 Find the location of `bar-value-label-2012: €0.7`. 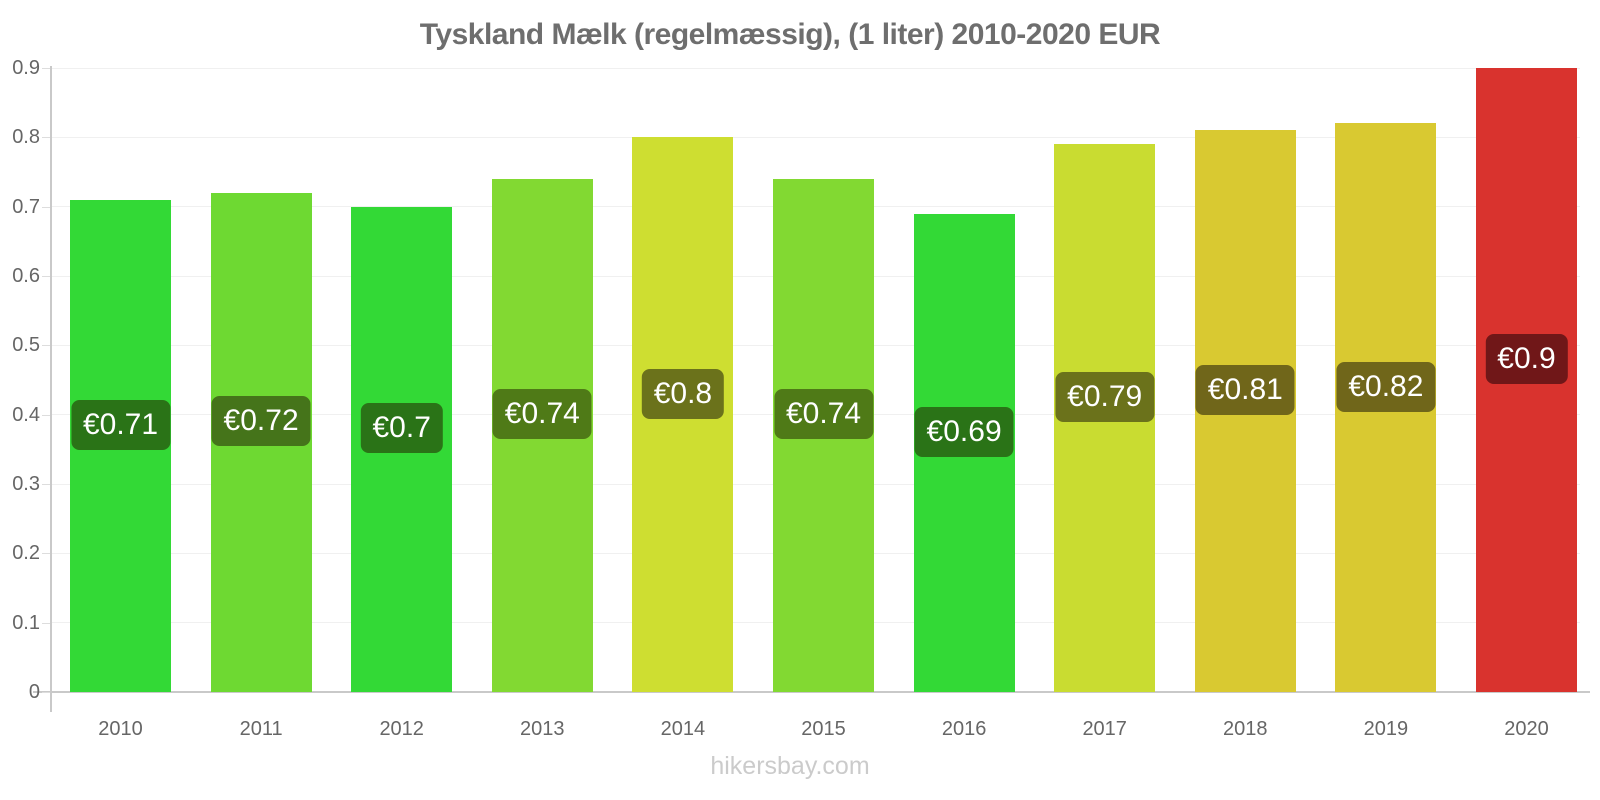

bar-value-label-2012: €0.7 is located at coordinates (401, 428).